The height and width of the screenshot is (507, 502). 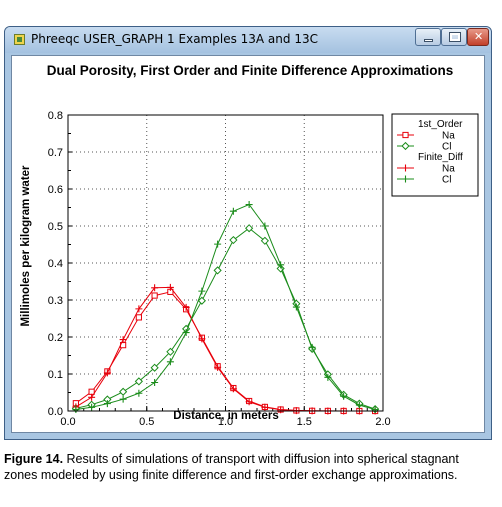 I want to click on app-icon, so click(x=19, y=39).